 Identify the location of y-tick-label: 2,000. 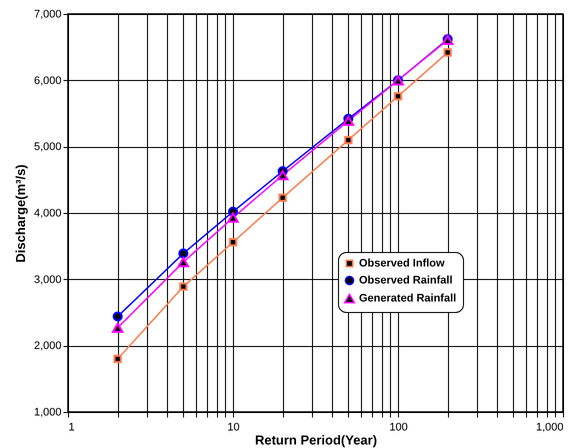
(48, 346).